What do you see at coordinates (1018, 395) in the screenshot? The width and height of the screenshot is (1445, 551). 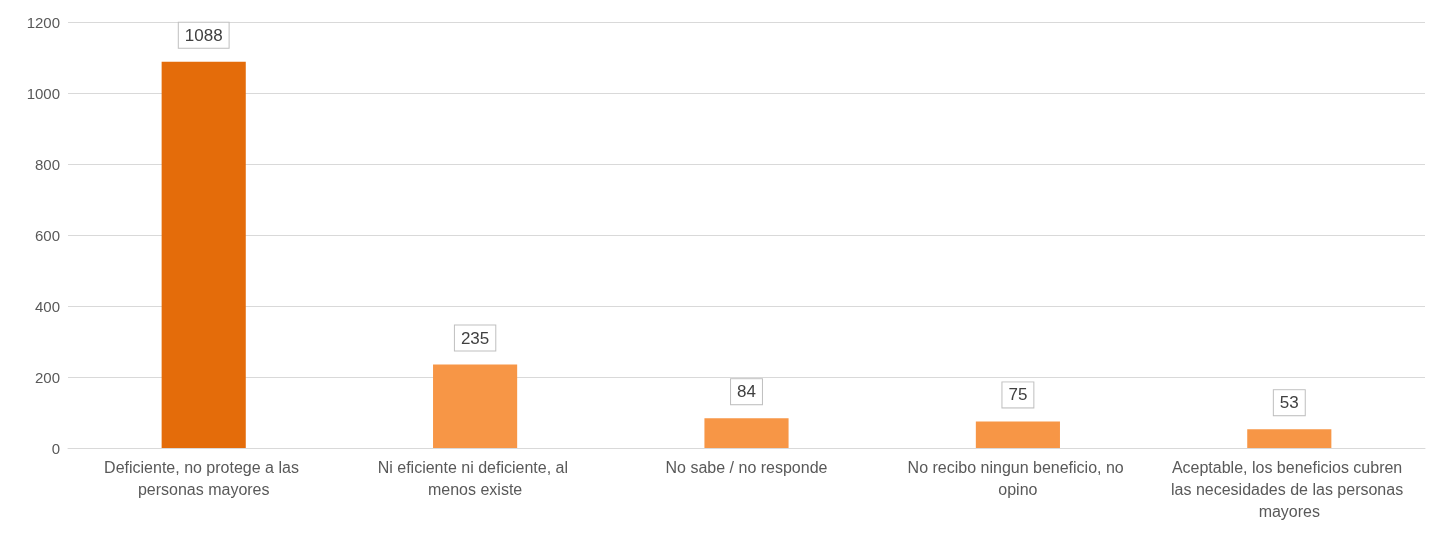 I see `data-label: 75` at bounding box center [1018, 395].